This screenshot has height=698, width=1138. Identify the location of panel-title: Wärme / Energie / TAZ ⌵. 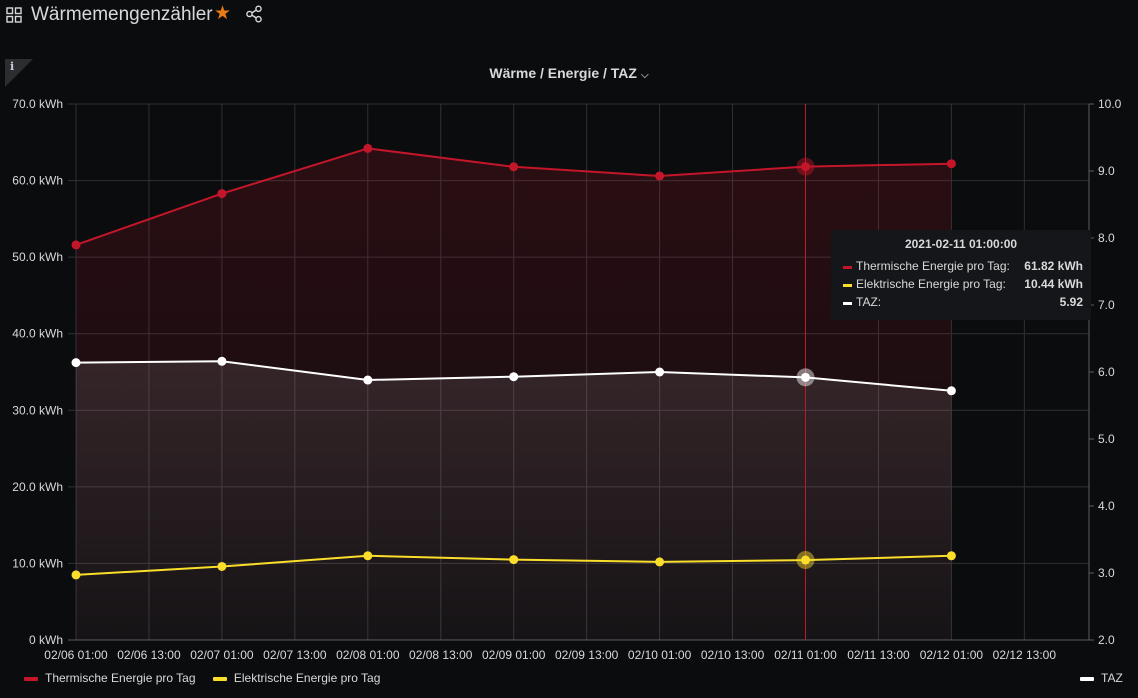
(569, 73).